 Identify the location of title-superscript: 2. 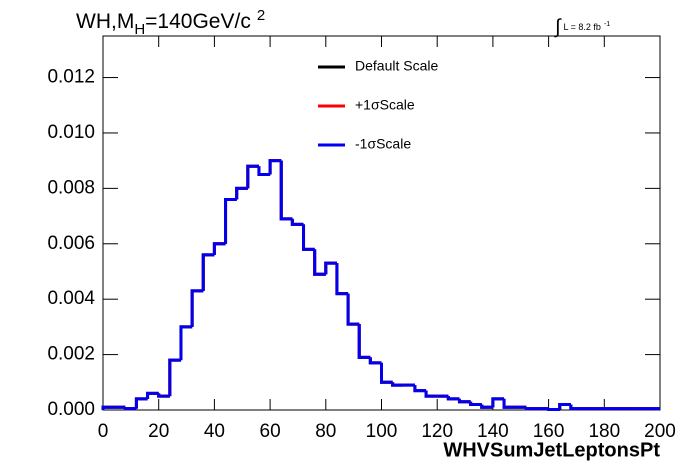
(261, 15).